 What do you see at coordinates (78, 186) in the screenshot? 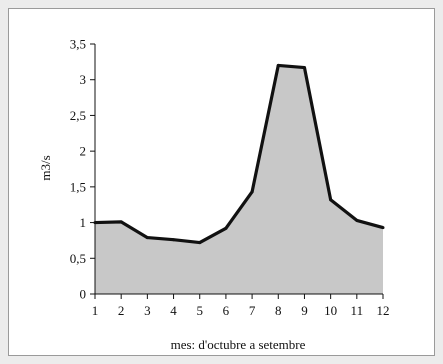
I see `y-tick-label: 1,5` at bounding box center [78, 186].